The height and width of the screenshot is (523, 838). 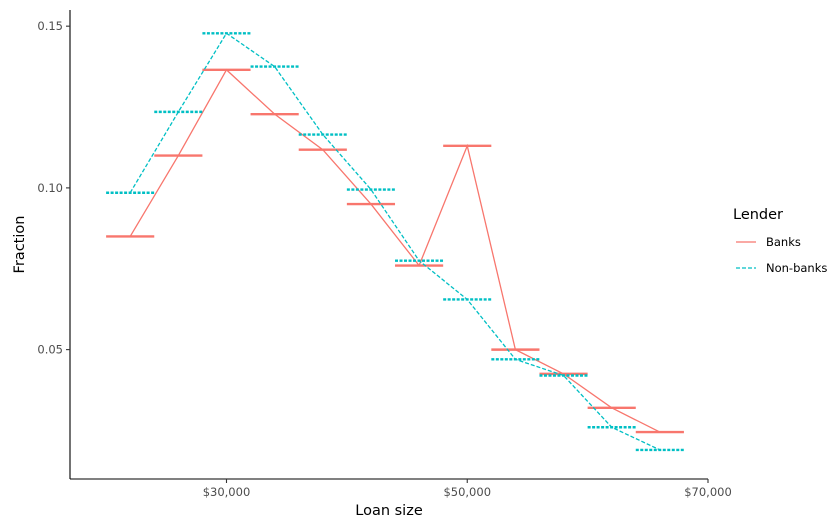 I want to click on legend: Lender Banks Non-banks, so click(x=780, y=241).